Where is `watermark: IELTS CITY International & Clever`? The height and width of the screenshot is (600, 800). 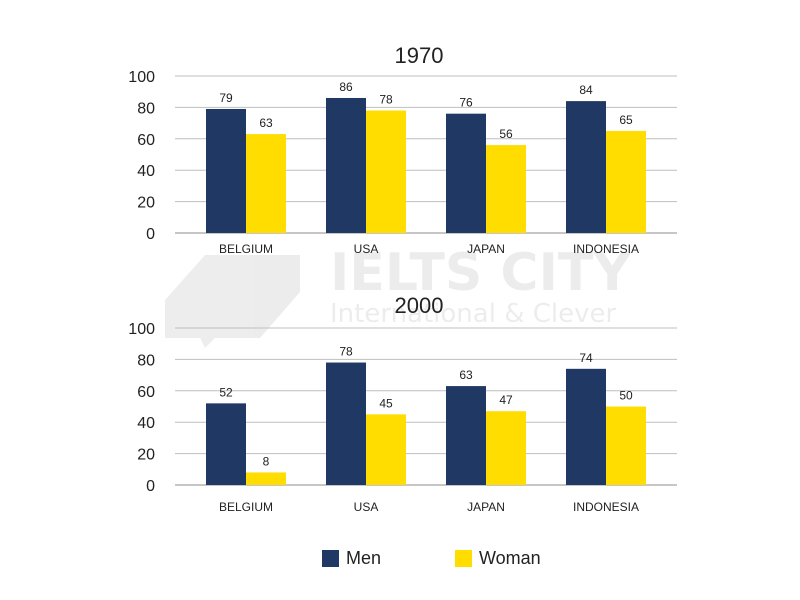
watermark: IELTS CITY International & Clever is located at coordinates (398, 295).